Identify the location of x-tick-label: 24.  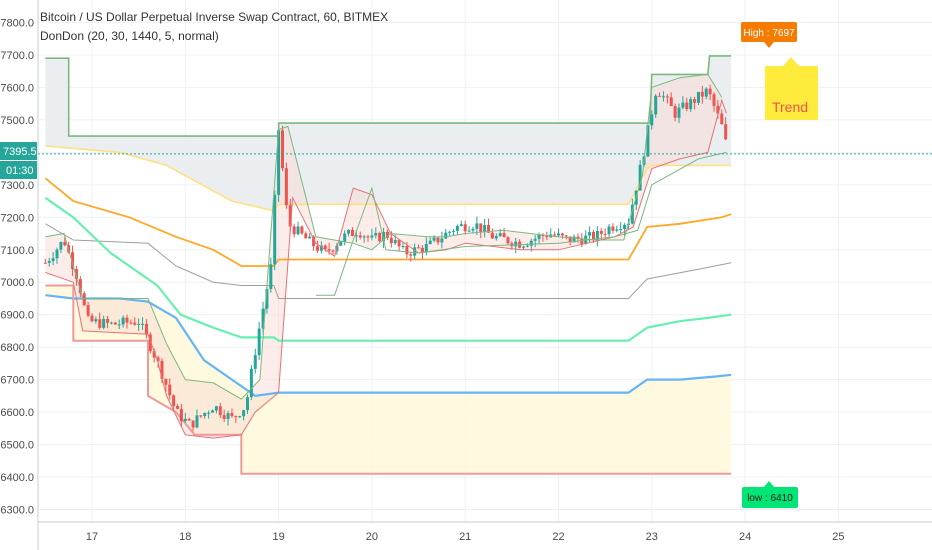
(745, 537).